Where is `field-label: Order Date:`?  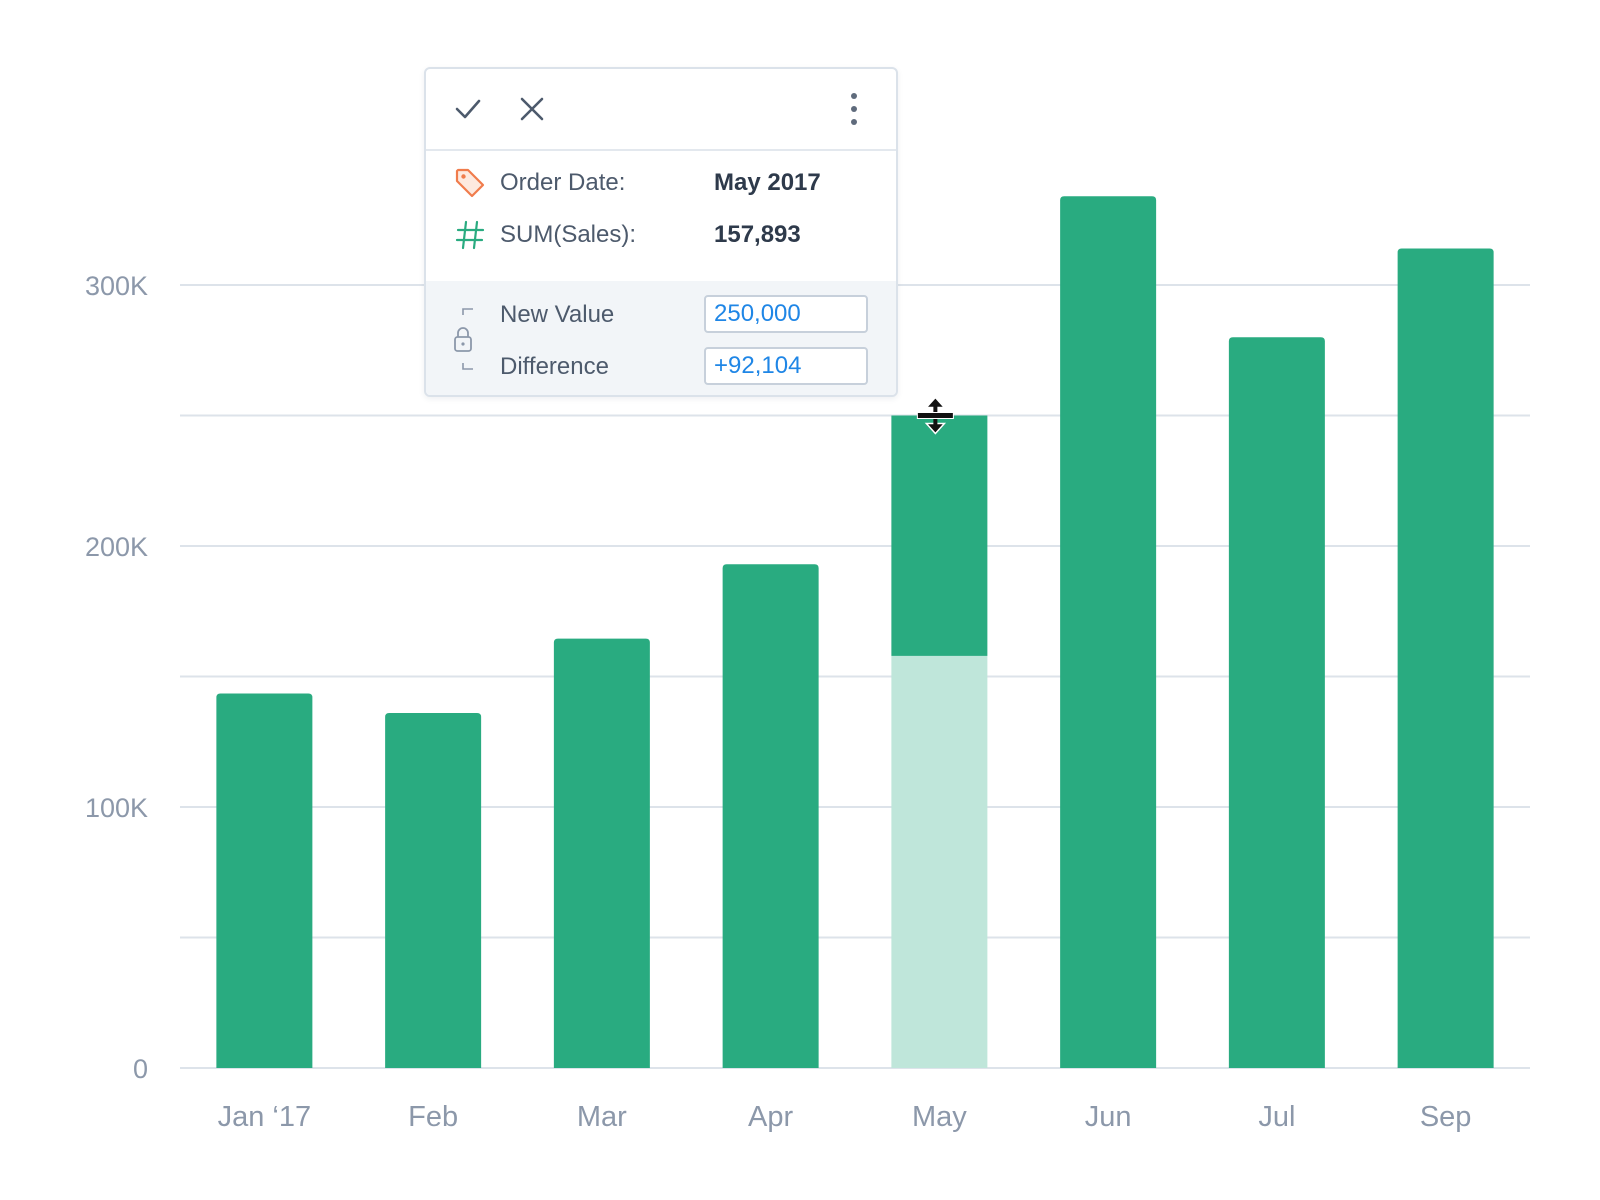 field-label: Order Date: is located at coordinates (563, 182).